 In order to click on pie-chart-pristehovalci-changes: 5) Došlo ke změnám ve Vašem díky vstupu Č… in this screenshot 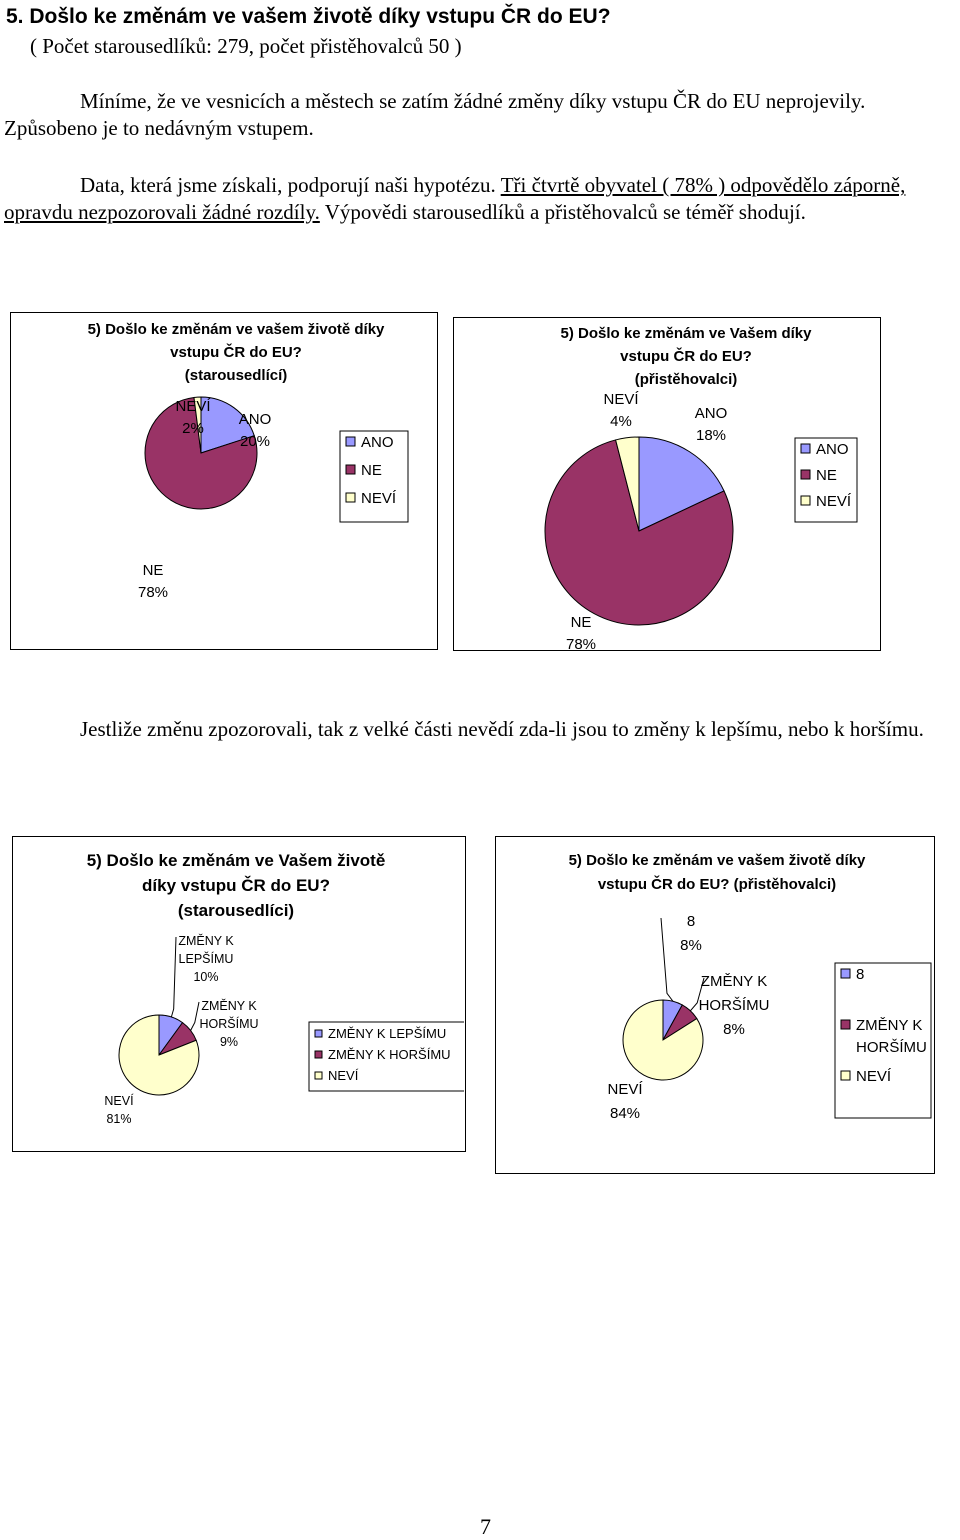, I will do `click(667, 484)`.